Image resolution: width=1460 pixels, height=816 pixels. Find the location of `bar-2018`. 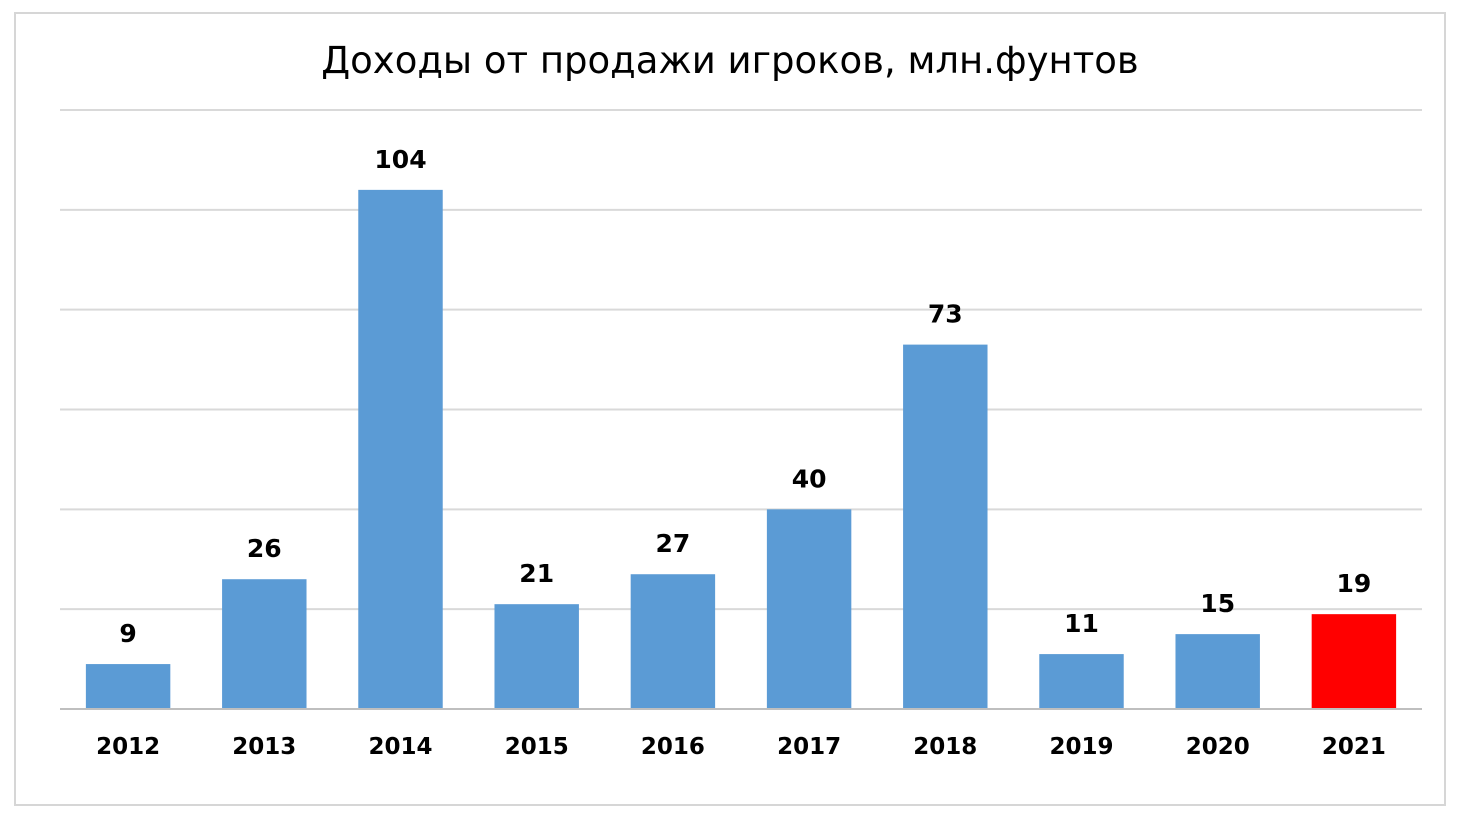

bar-2018 is located at coordinates (945, 526).